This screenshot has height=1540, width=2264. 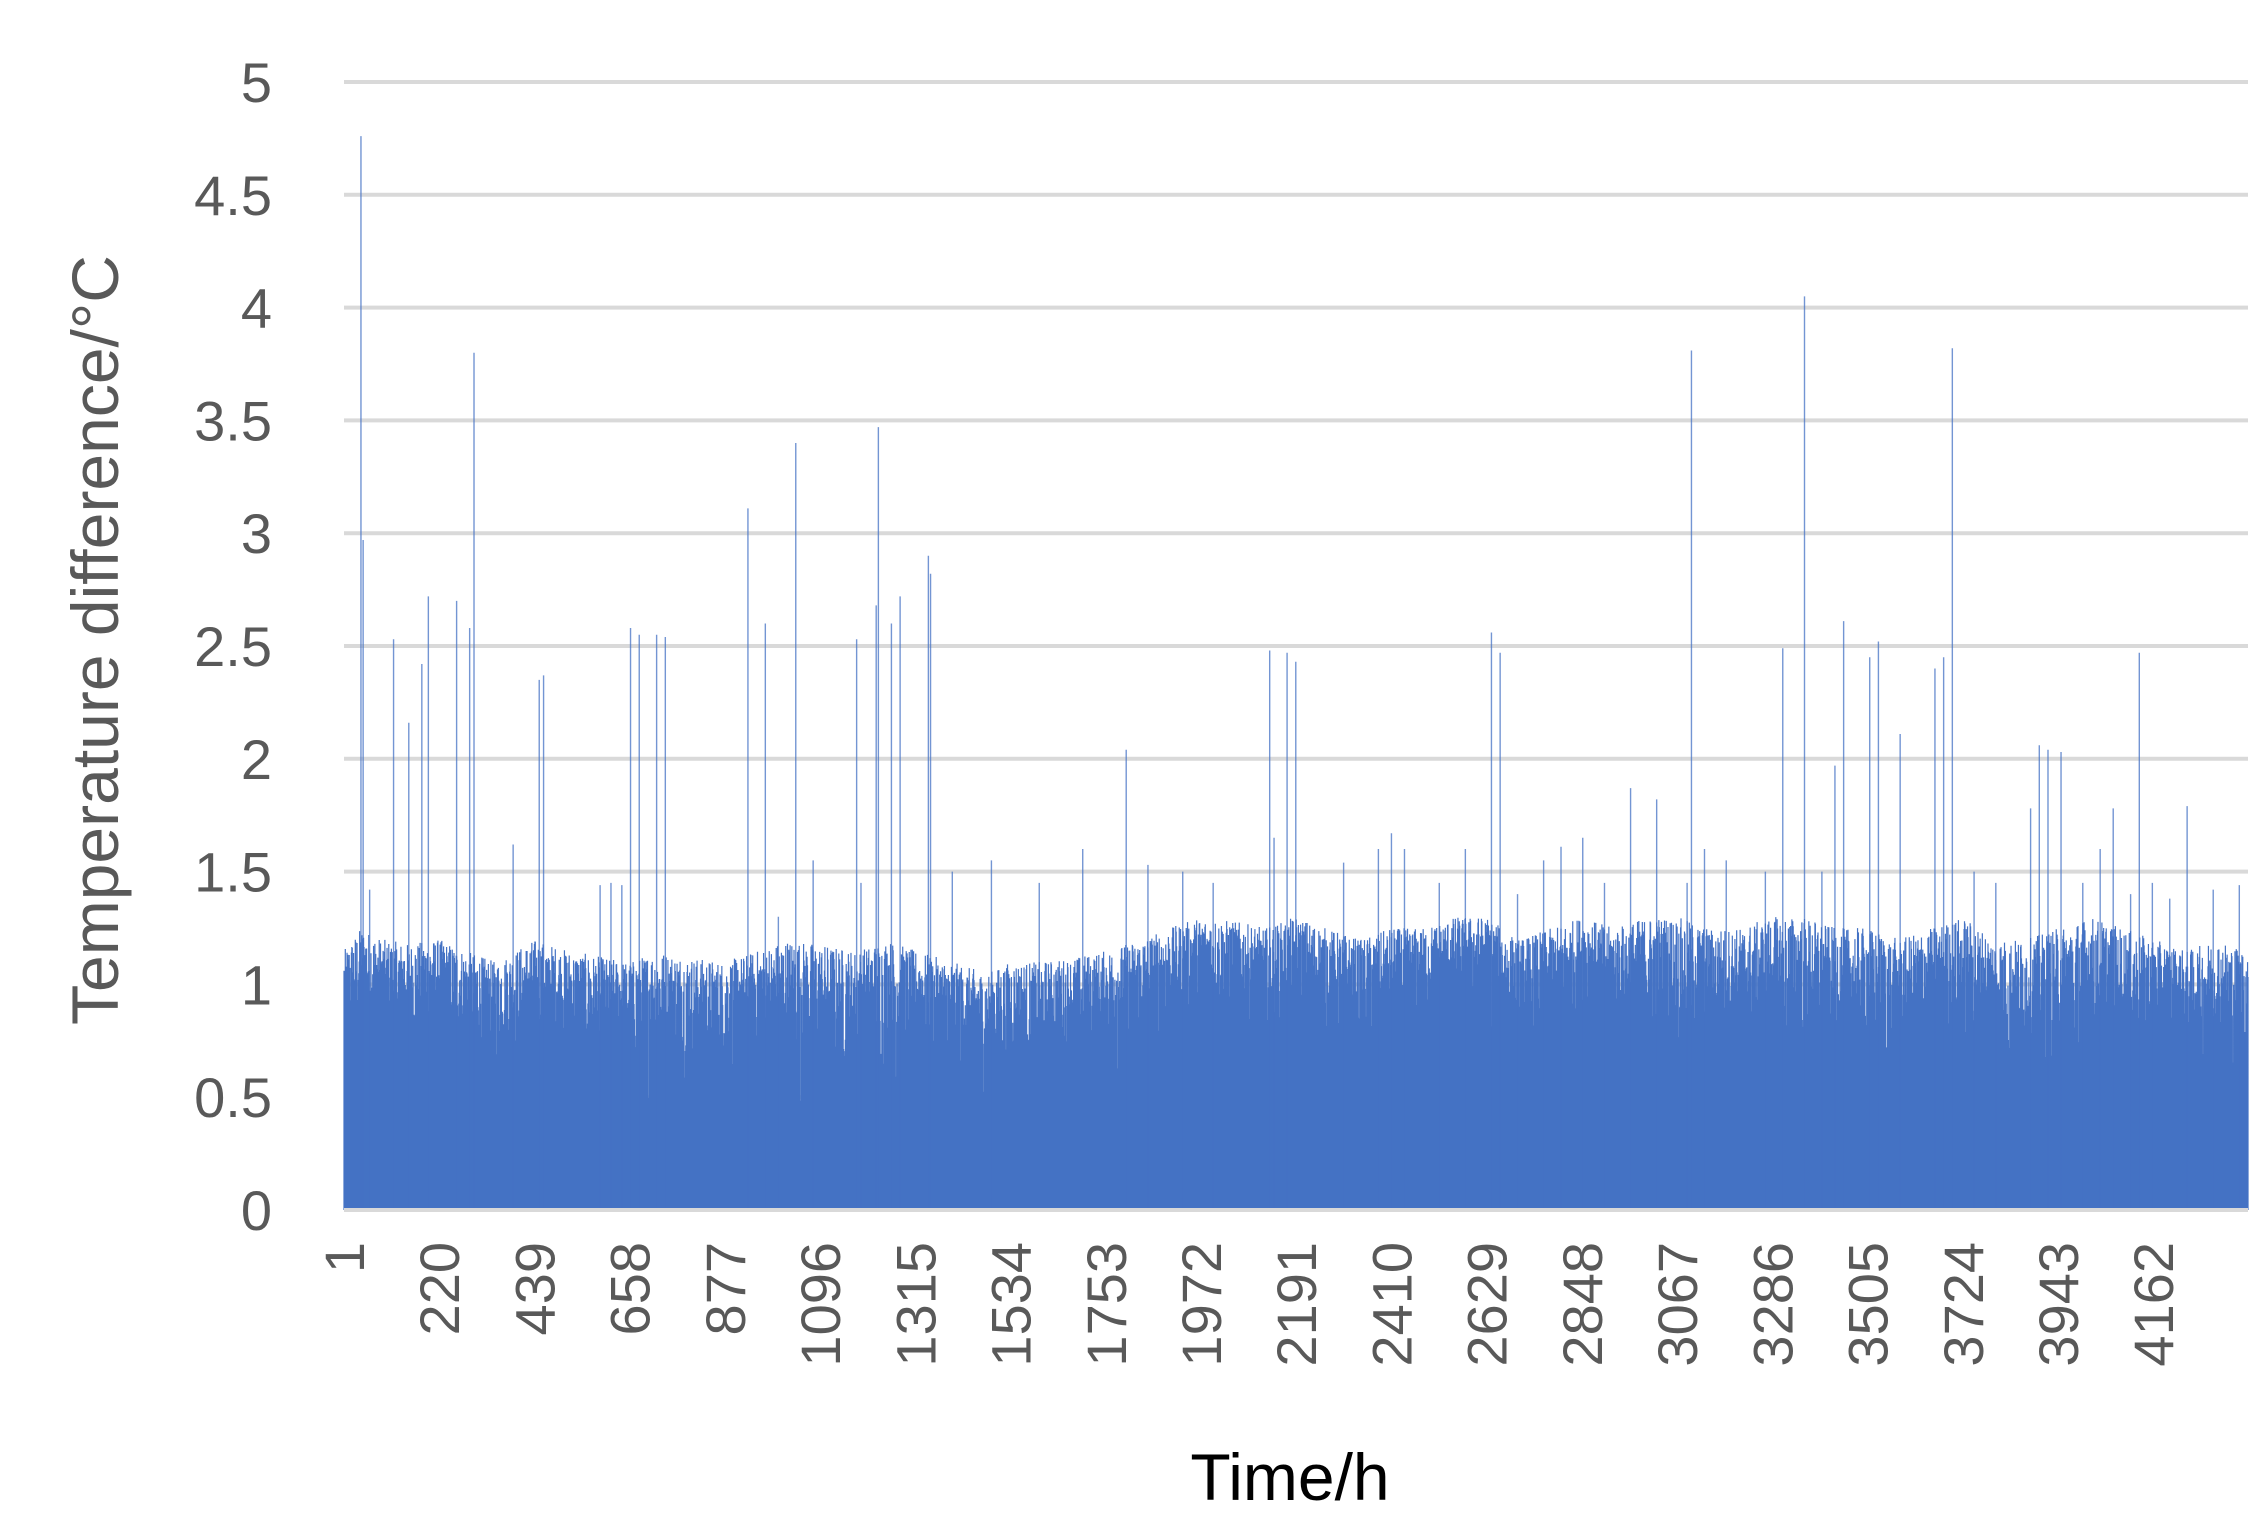 I want to click on x-tick-label: 3943, so click(x=2058, y=1304).